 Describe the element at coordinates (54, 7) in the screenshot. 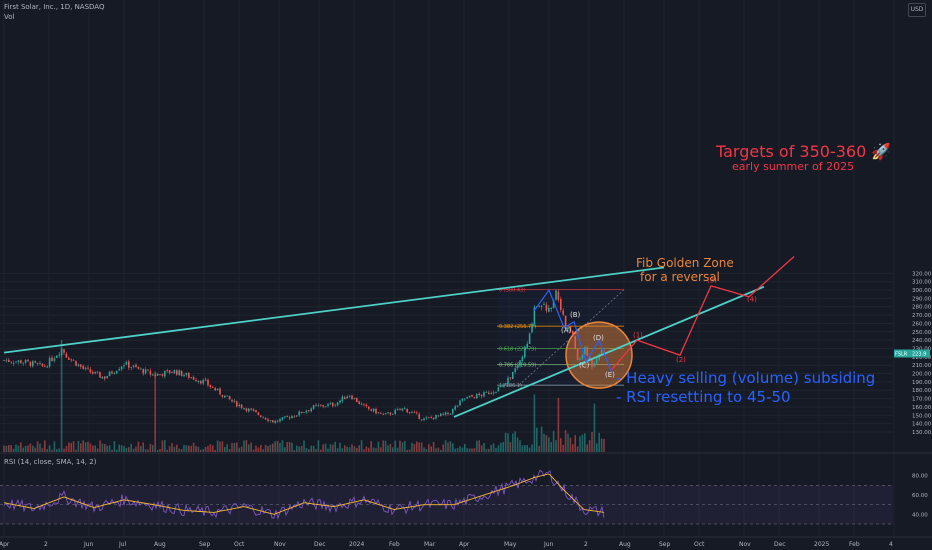

I see `chart-title: First Solar, Inc., 1D, NASDAQ` at that location.